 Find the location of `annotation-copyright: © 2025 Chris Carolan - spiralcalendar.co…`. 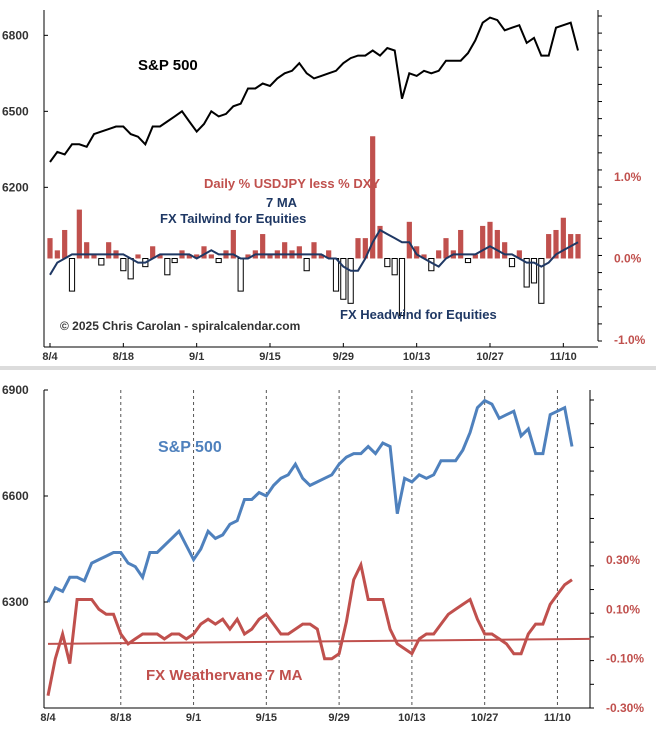

annotation-copyright: © 2025 Chris Carolan - spiralcalendar.co… is located at coordinates (180, 326).